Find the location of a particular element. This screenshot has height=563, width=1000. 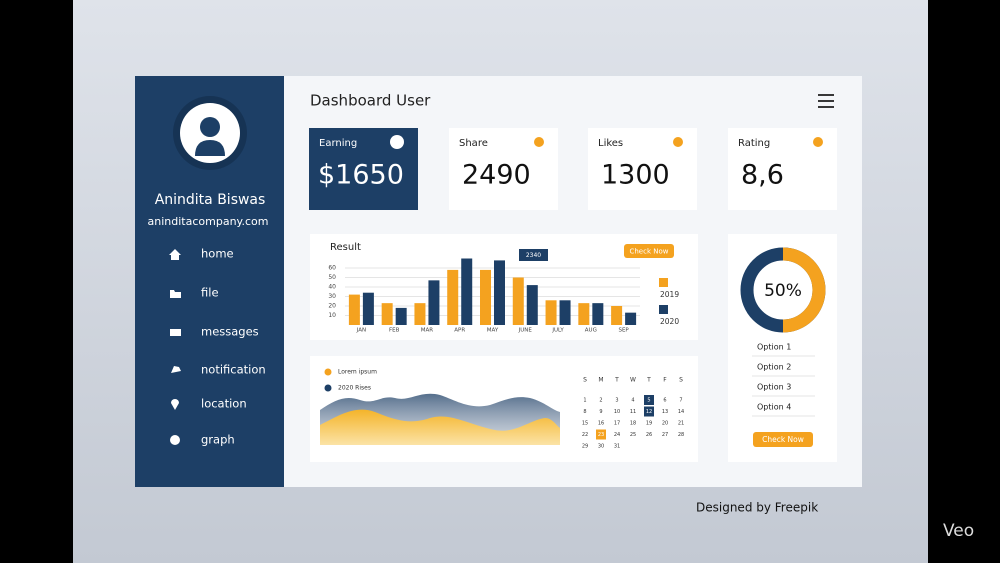

day: 4 is located at coordinates (632, 401).